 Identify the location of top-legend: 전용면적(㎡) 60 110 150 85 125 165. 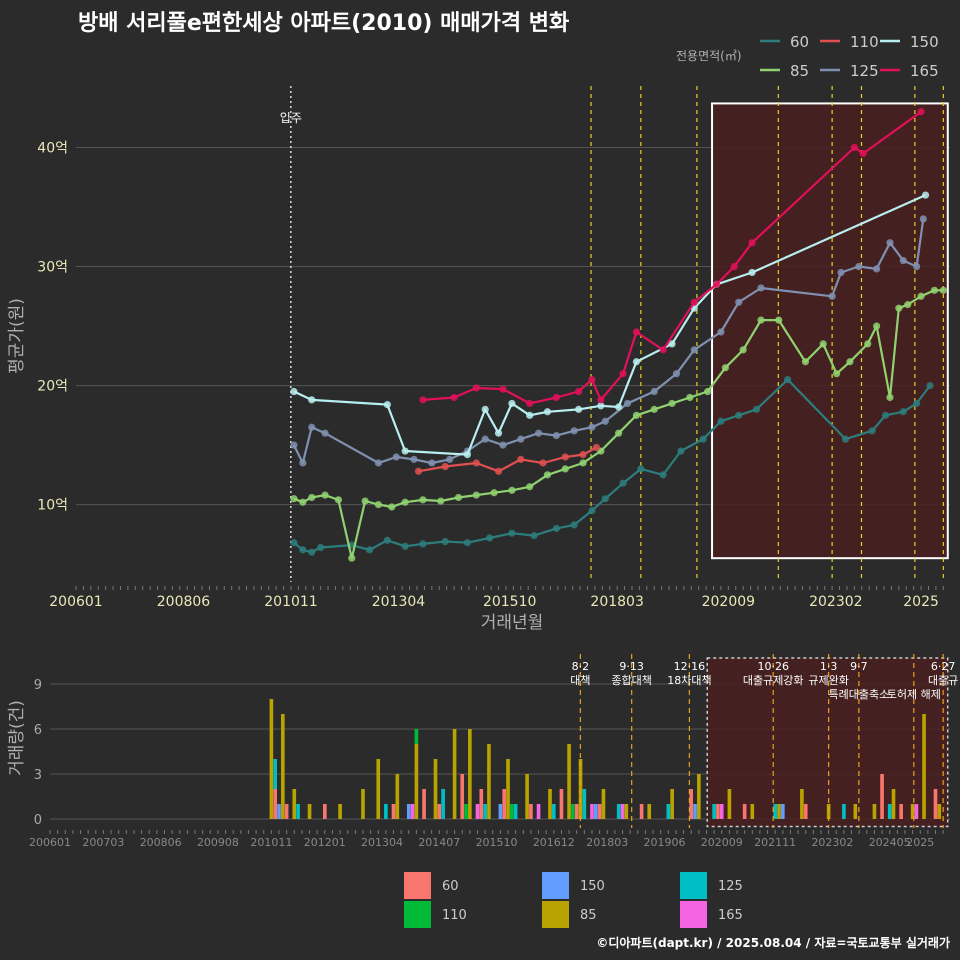
(807, 56).